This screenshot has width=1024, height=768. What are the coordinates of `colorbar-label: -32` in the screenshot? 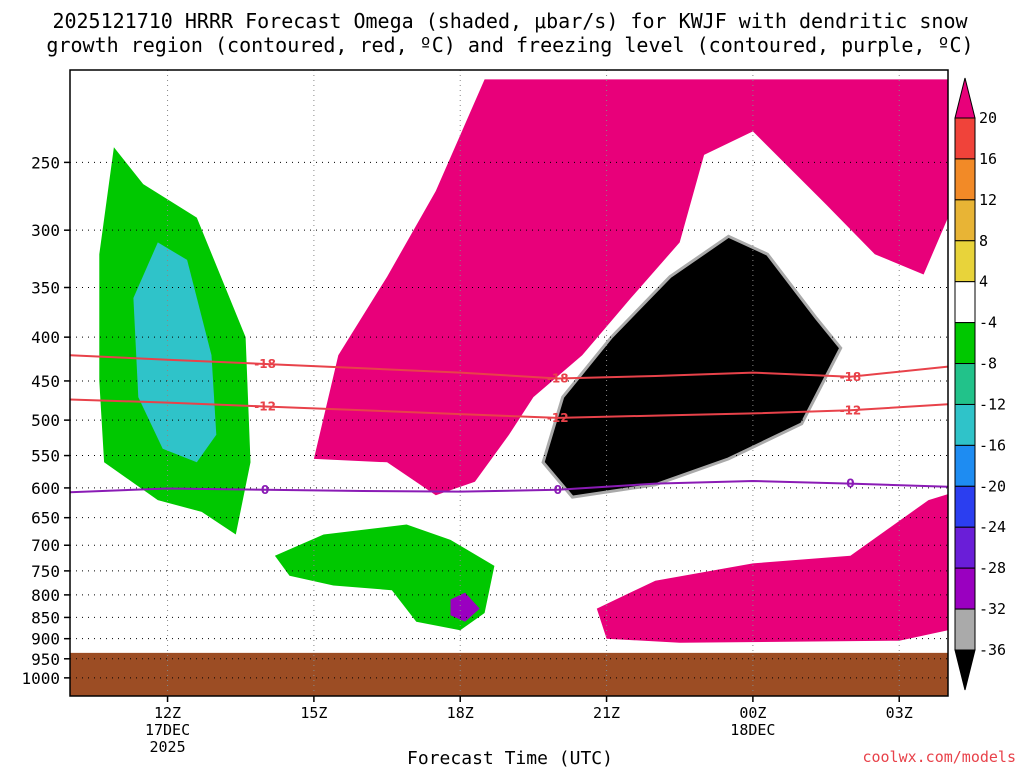 It's located at (992, 609).